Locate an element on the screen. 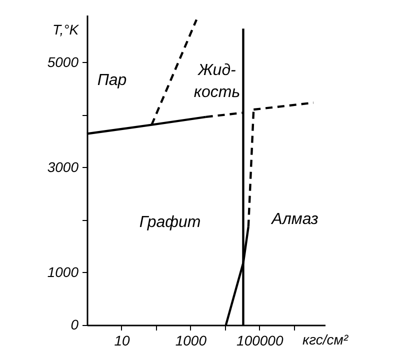  annotation: Графит is located at coordinates (170, 222).